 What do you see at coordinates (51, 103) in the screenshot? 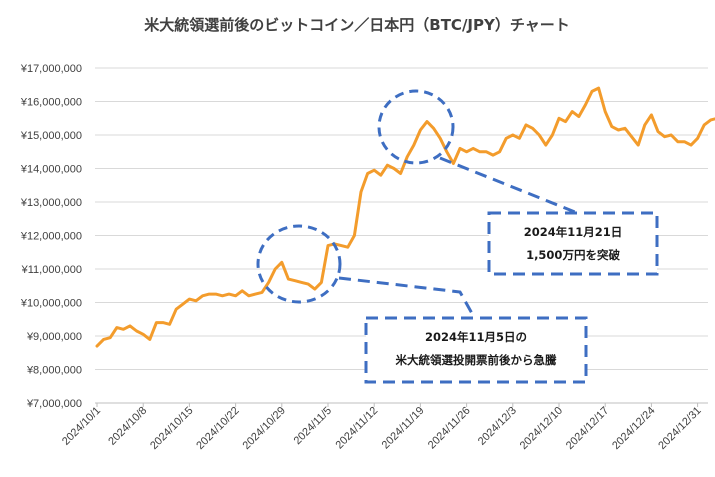
I see `y-tick-label: ¥16,000,000` at bounding box center [51, 103].